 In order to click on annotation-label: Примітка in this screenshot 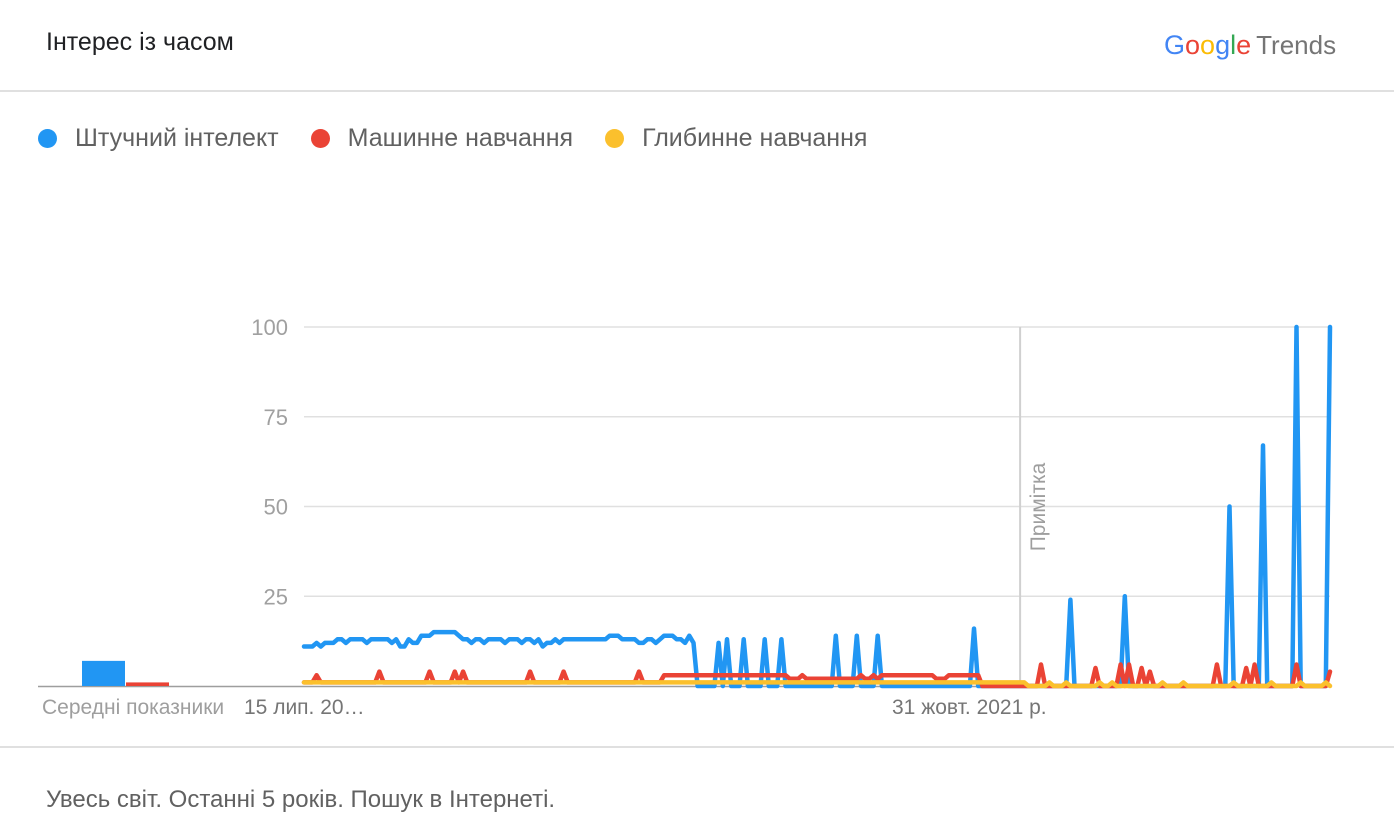, I will do `click(1038, 506)`.